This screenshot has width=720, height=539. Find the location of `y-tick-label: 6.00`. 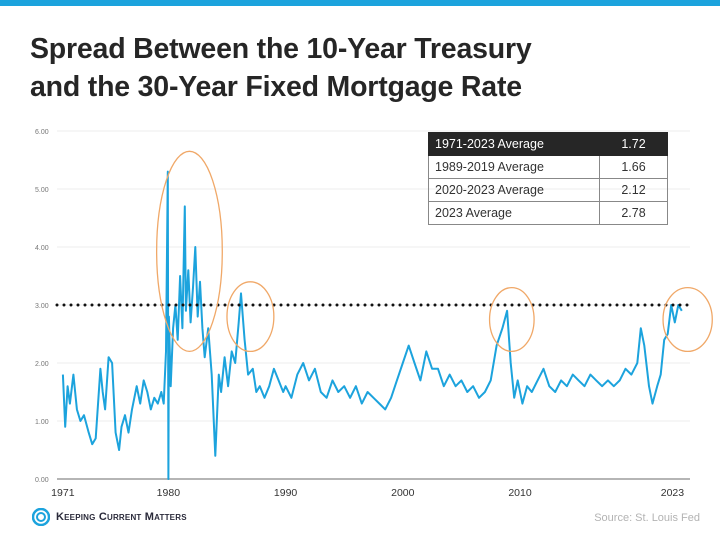

y-tick-label: 6.00 is located at coordinates (42, 132).